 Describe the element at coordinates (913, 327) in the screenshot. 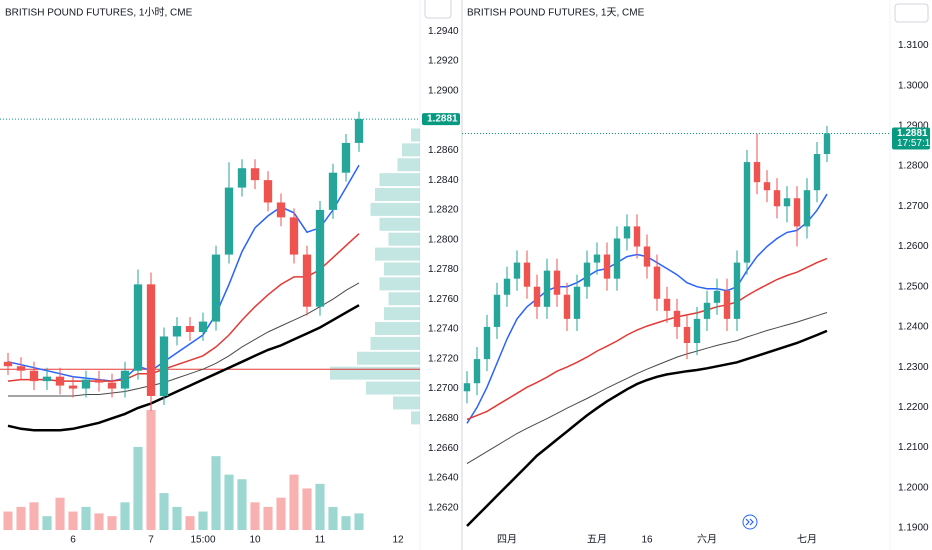

I see `y-tick-label: 1.2400` at that location.